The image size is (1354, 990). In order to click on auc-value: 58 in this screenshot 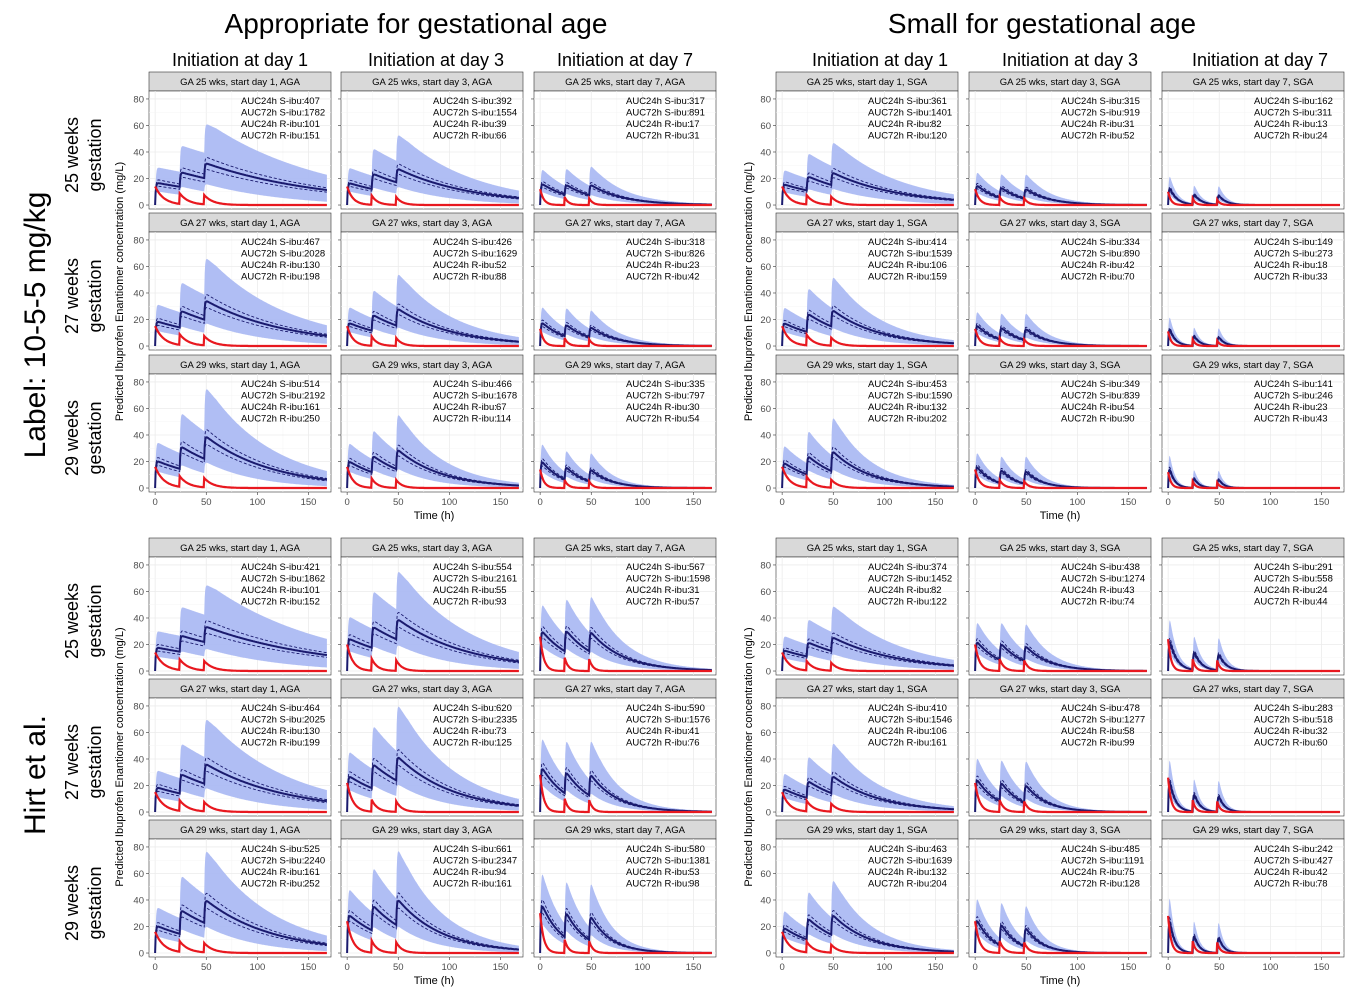, I will do `click(1129, 731)`.